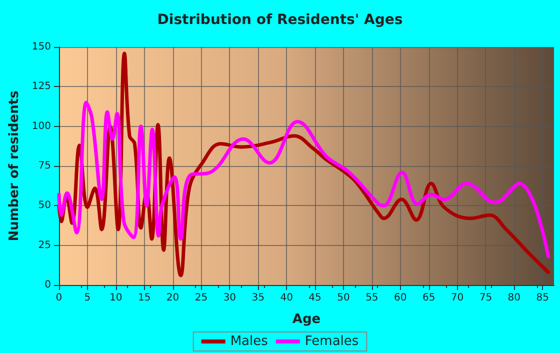 The height and width of the screenshot is (353, 560). What do you see at coordinates (331, 341) in the screenshot?
I see `legend-label: Females` at bounding box center [331, 341].